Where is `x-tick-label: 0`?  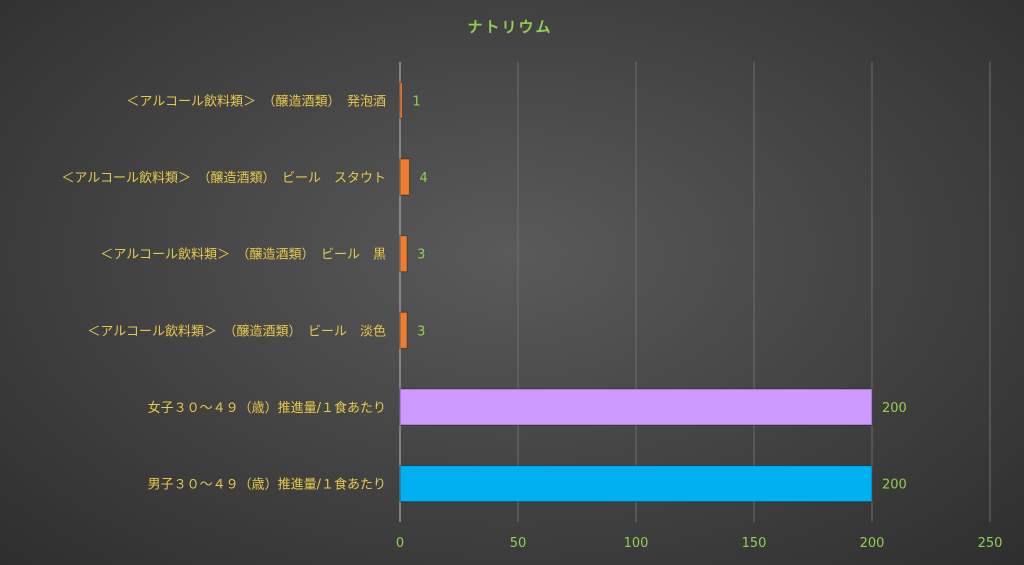 x-tick-label: 0 is located at coordinates (400, 543).